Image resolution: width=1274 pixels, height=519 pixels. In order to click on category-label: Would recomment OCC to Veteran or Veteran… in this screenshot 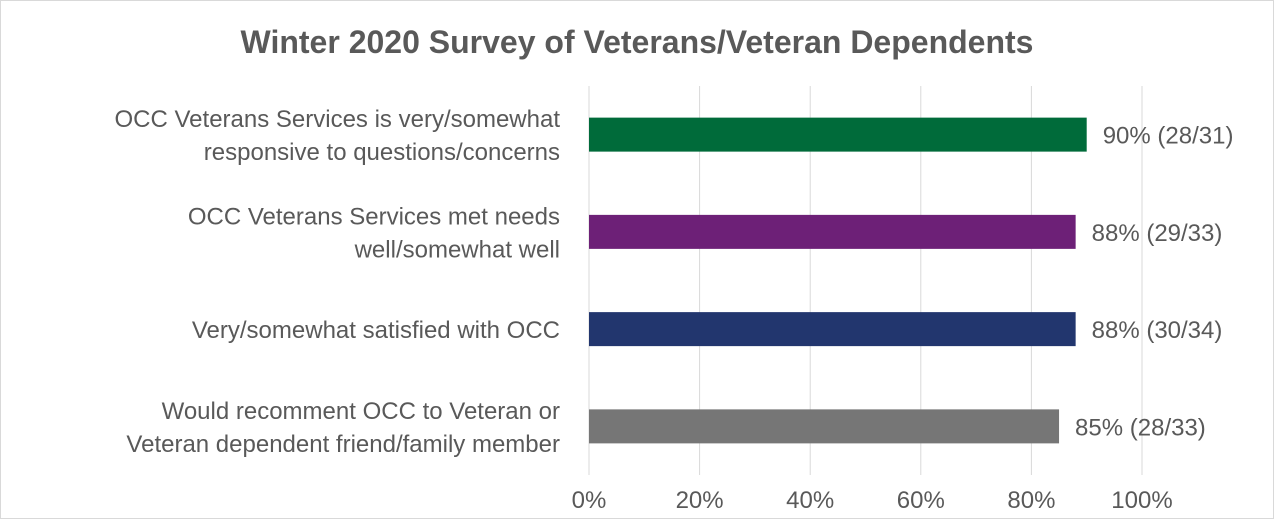, I will do `click(343, 428)`.